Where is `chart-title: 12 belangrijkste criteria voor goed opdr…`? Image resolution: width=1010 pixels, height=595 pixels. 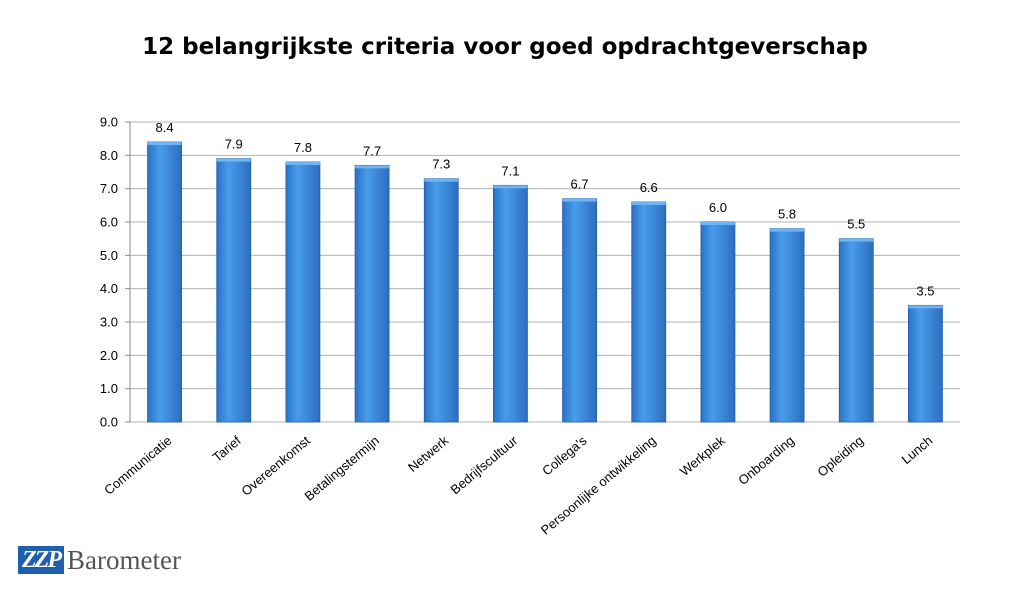 chart-title: 12 belangrijkste criteria voor goed opdr… is located at coordinates (505, 47).